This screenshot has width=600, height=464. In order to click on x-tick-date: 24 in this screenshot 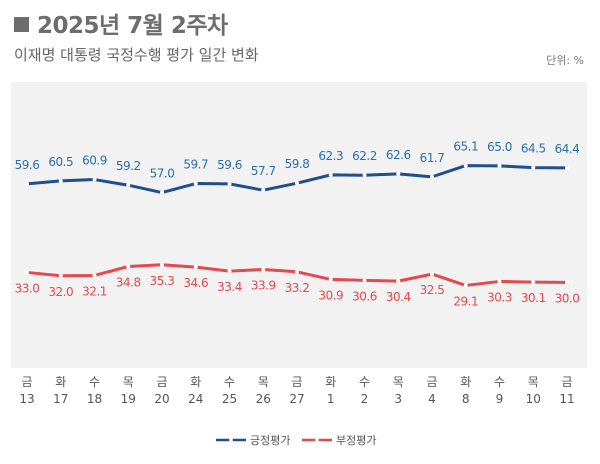, I will do `click(195, 399)`.